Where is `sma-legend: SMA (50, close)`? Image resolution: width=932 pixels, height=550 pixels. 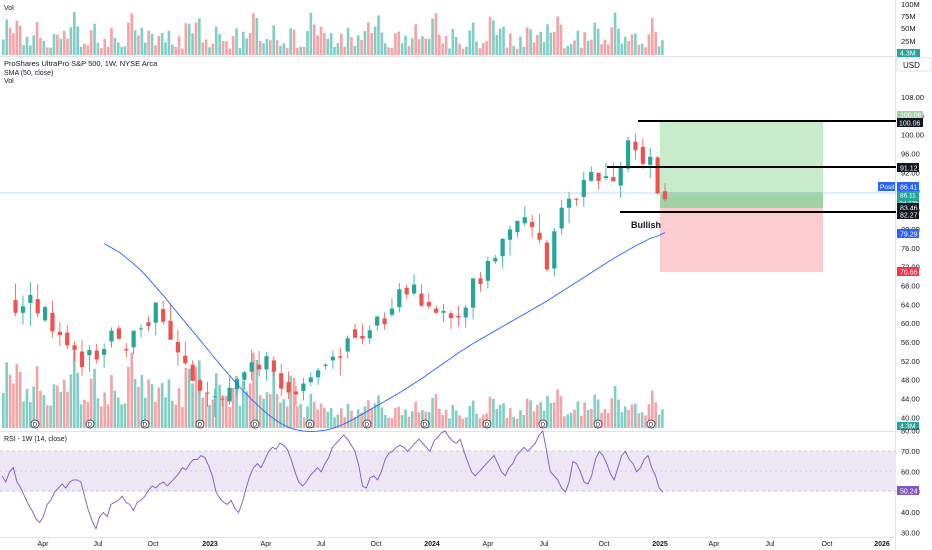 sma-legend: SMA (50, close) is located at coordinates (28, 73).